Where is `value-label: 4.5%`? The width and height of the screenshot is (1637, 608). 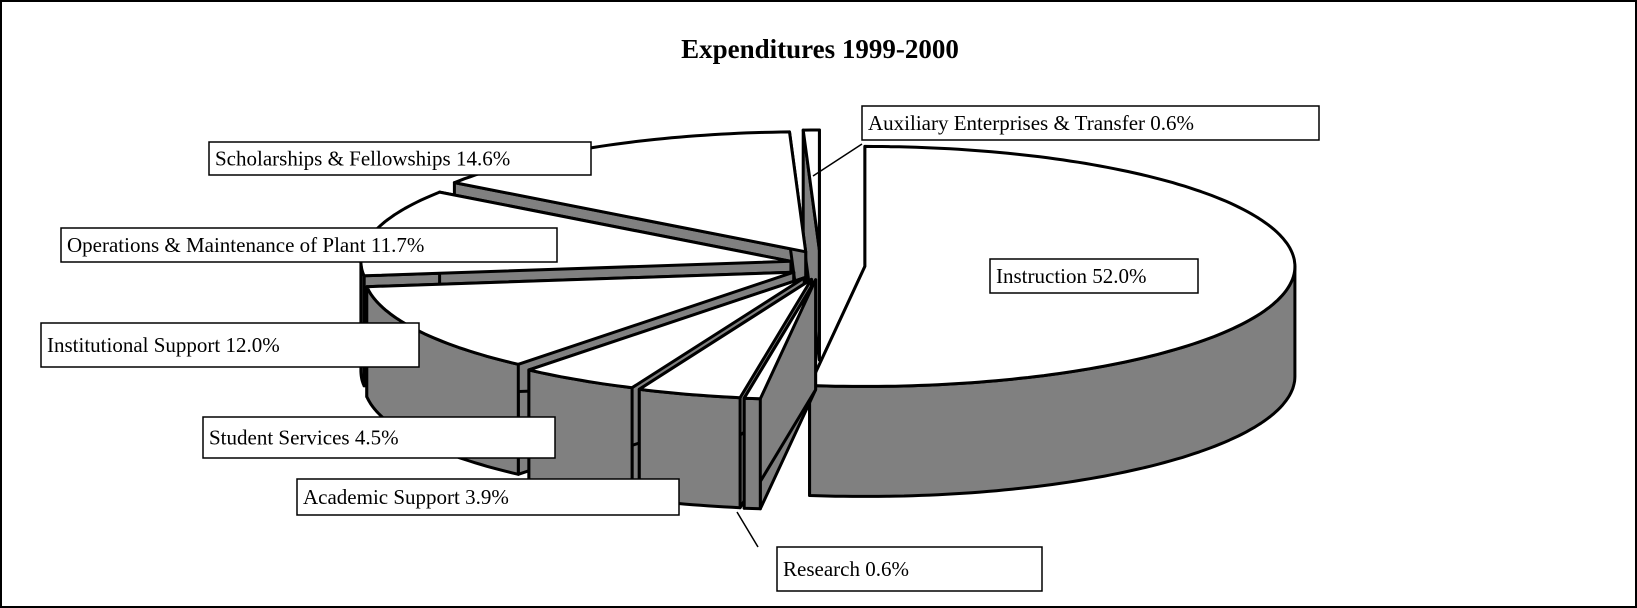
value-label: 4.5% is located at coordinates (377, 437).